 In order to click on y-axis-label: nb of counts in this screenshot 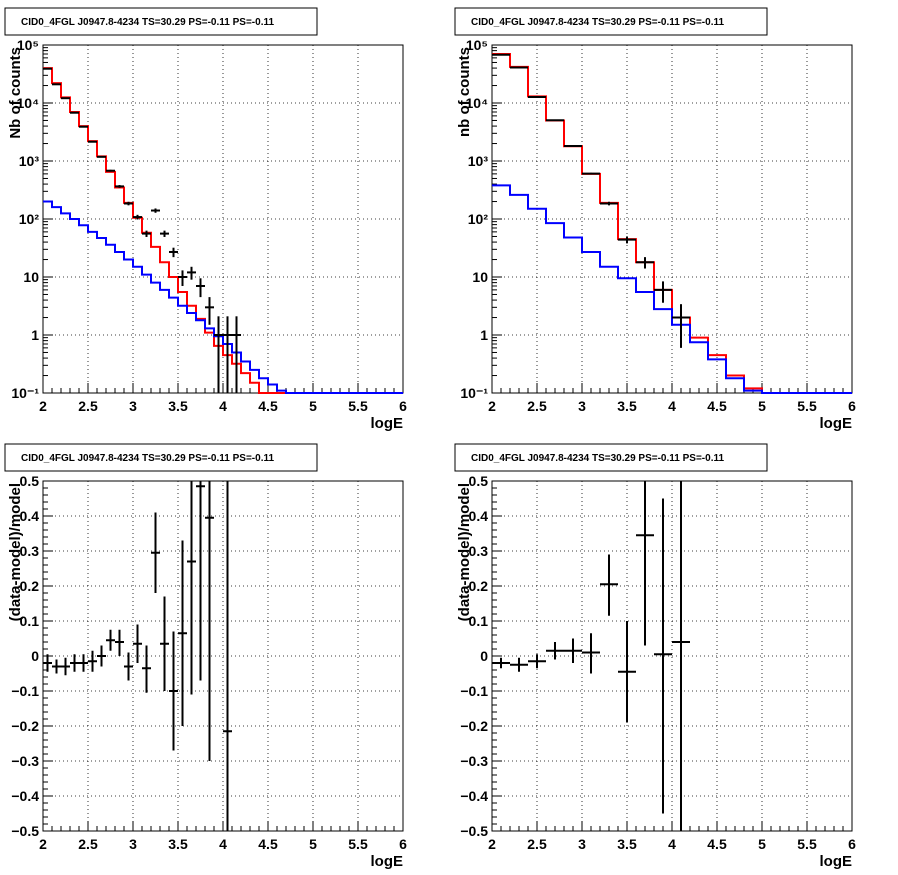, I will do `click(464, 92)`.